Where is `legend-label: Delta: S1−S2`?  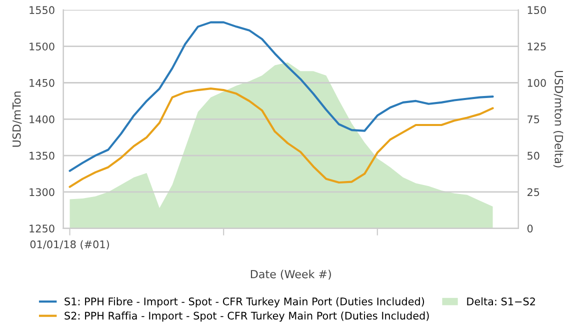
legend-label: Delta: S1−S2 is located at coordinates (501, 301).